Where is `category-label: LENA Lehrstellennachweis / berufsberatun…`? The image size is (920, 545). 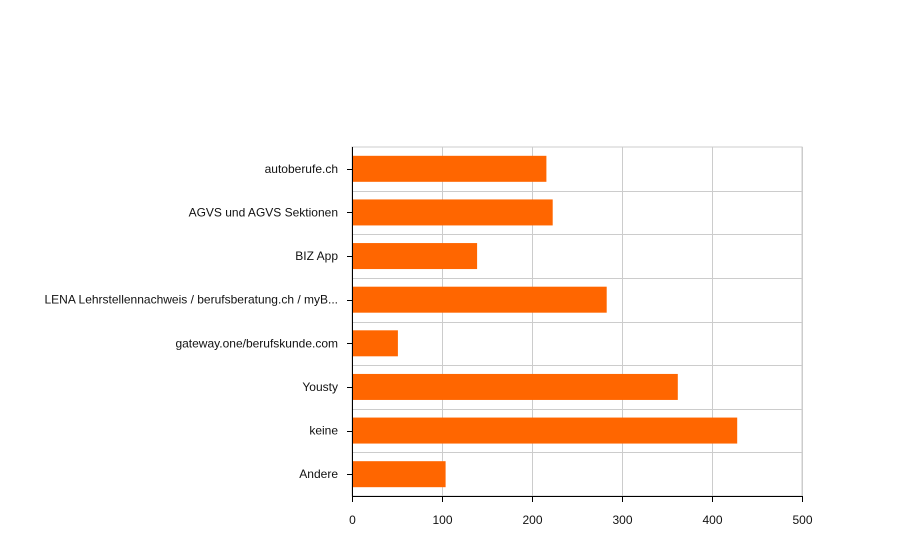 category-label: LENA Lehrstellennachweis / berufsberatun… is located at coordinates (192, 300).